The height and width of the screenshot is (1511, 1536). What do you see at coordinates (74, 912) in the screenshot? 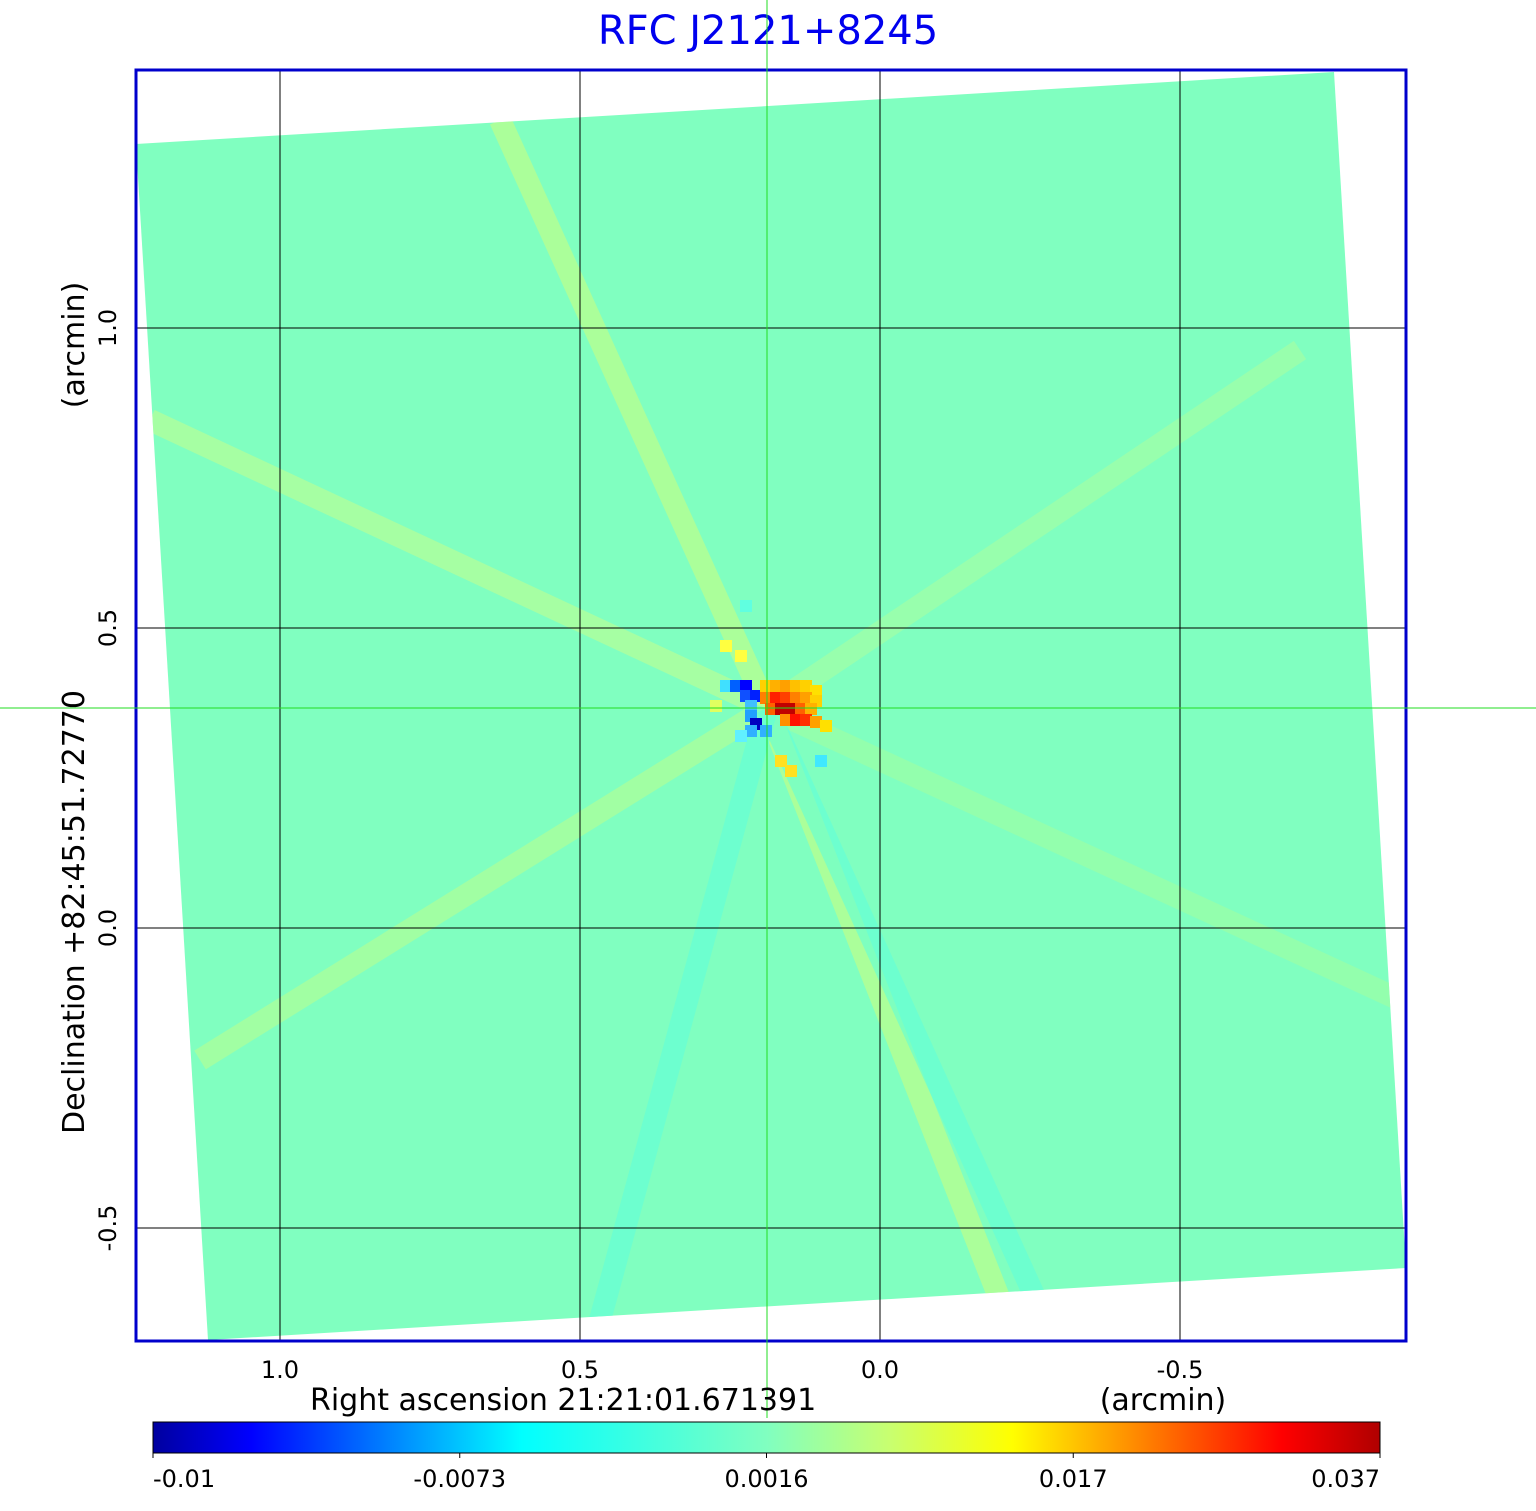
I see `y-axis-label: Declination +82:45:51.72770` at bounding box center [74, 912].